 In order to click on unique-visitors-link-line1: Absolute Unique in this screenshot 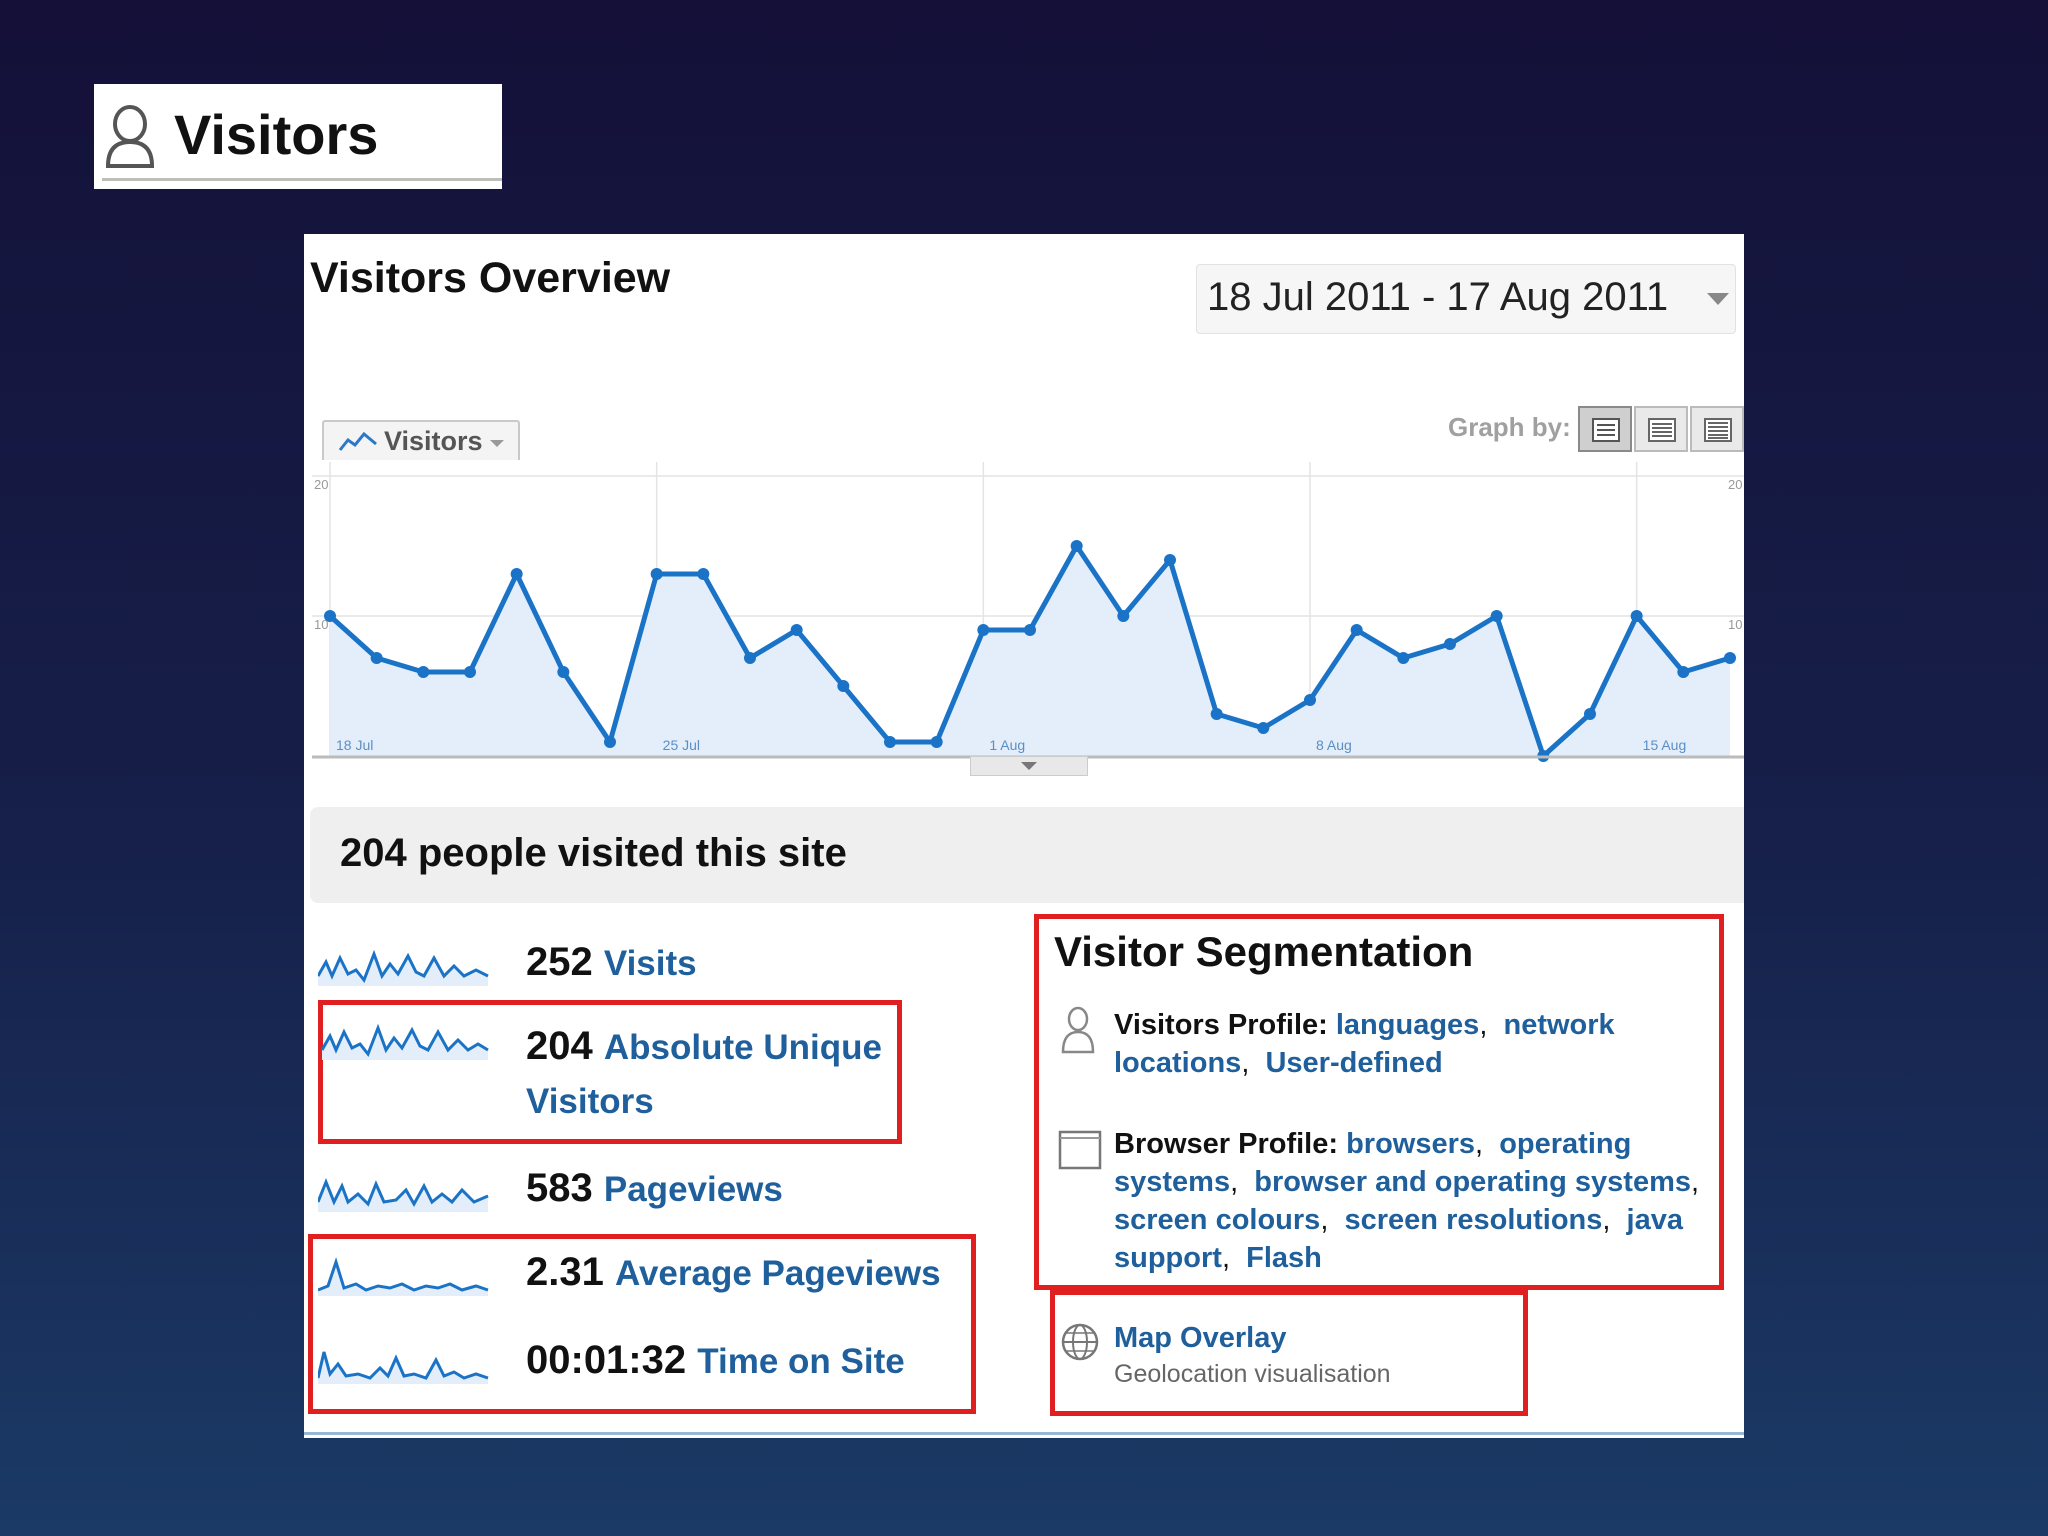, I will do `click(742, 1047)`.